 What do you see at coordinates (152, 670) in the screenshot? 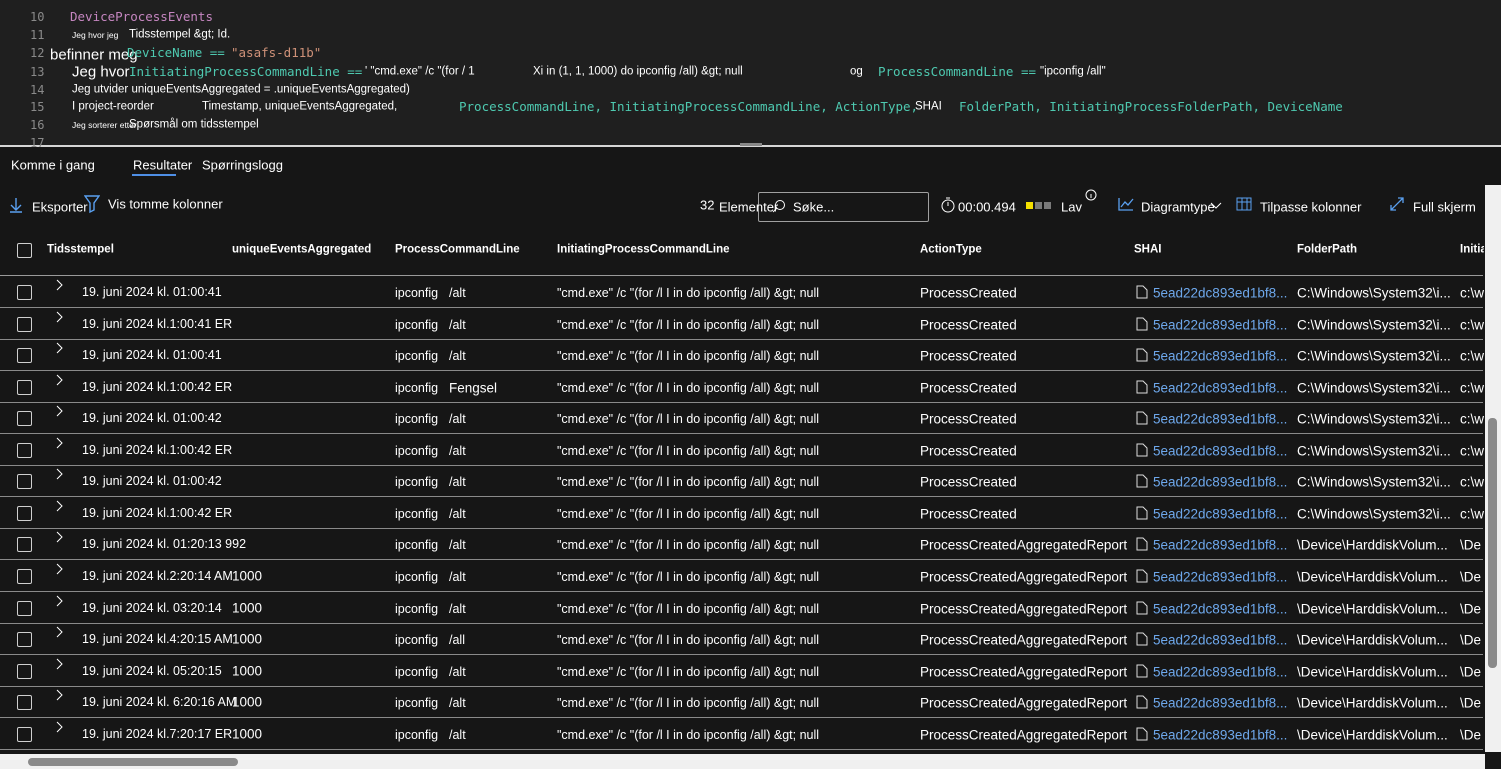
I see `cell-ts: 19. juni 2024 kl. 05:20:15` at bounding box center [152, 670].